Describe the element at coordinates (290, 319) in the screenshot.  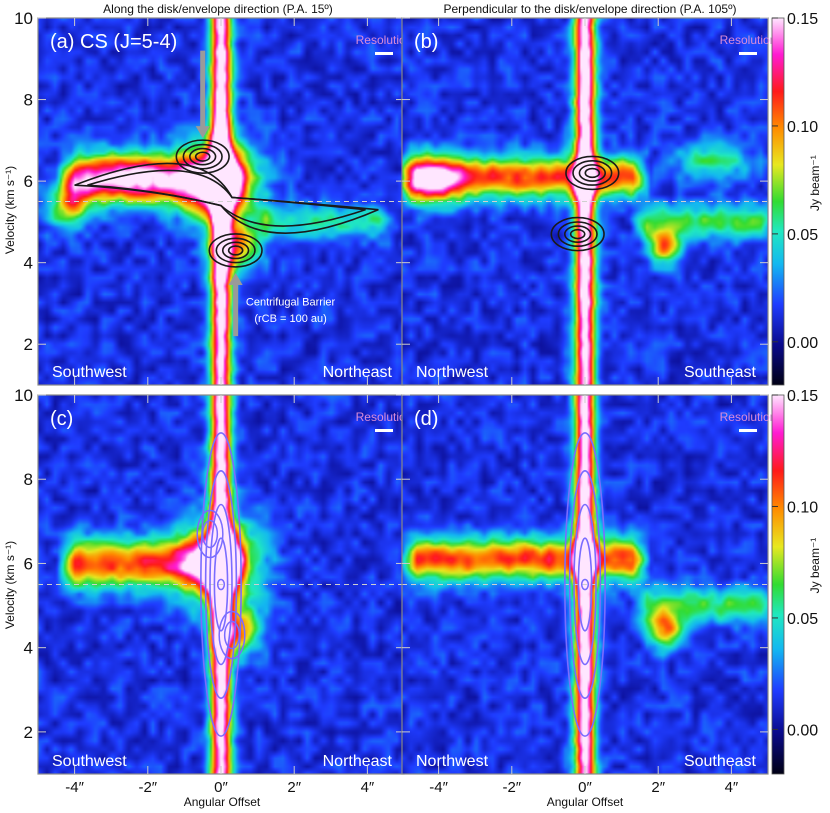
I see `barrier-annotation-line2: (rCB = 100 au)` at that location.